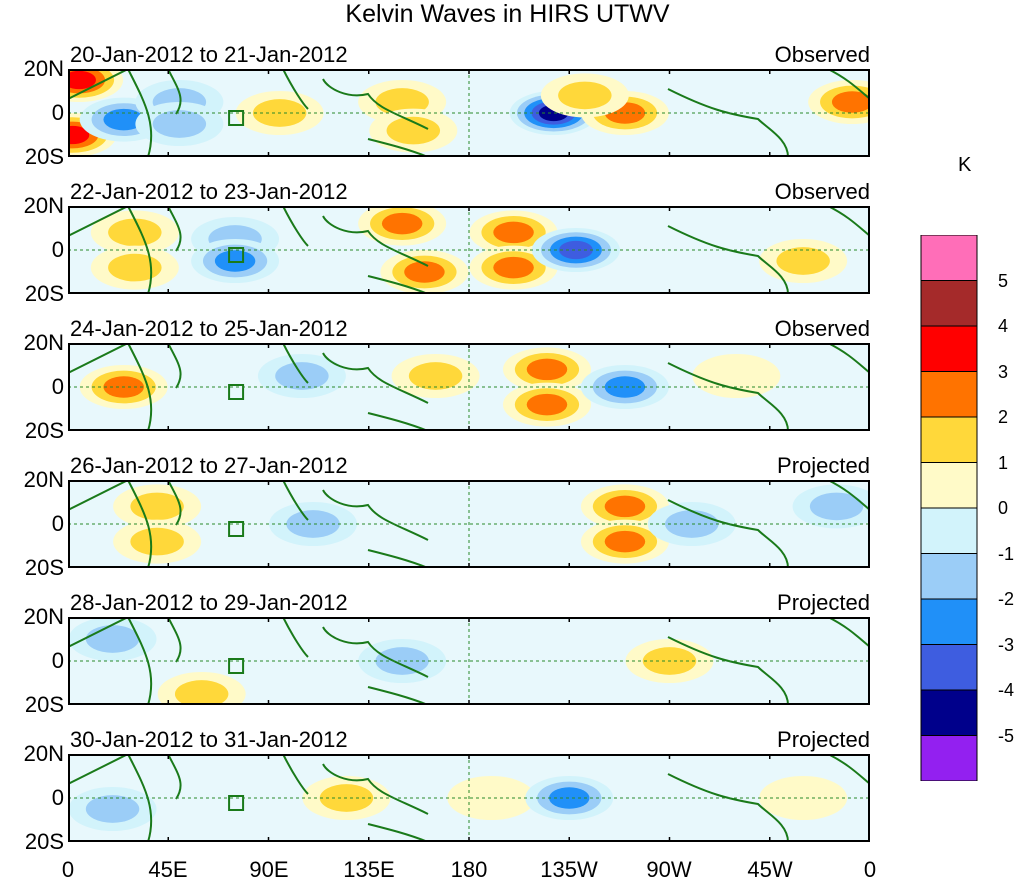  I want to click on panel-date-range: 26-Jan-2012 to 27-Jan-2012, so click(209, 465).